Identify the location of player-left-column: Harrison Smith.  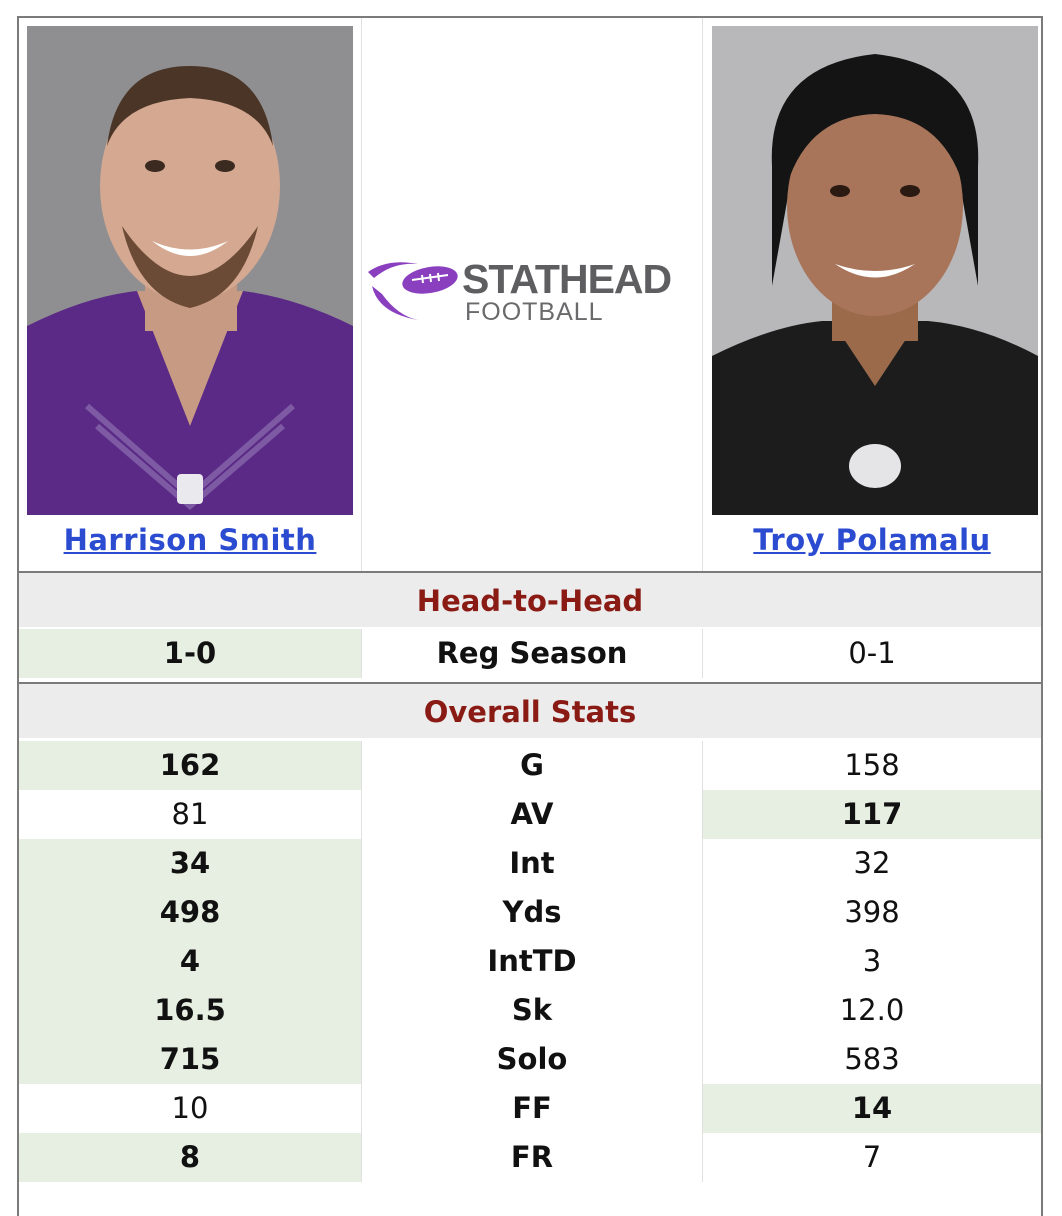
(190, 294).